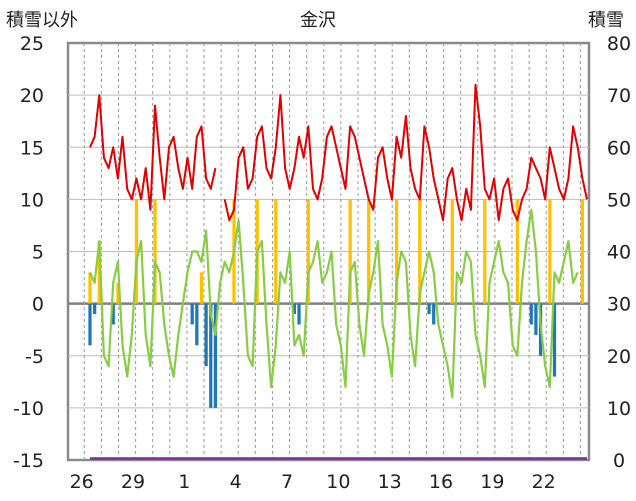 This screenshot has width=636, height=501. I want to click on y-tick-right: 50, so click(619, 200).